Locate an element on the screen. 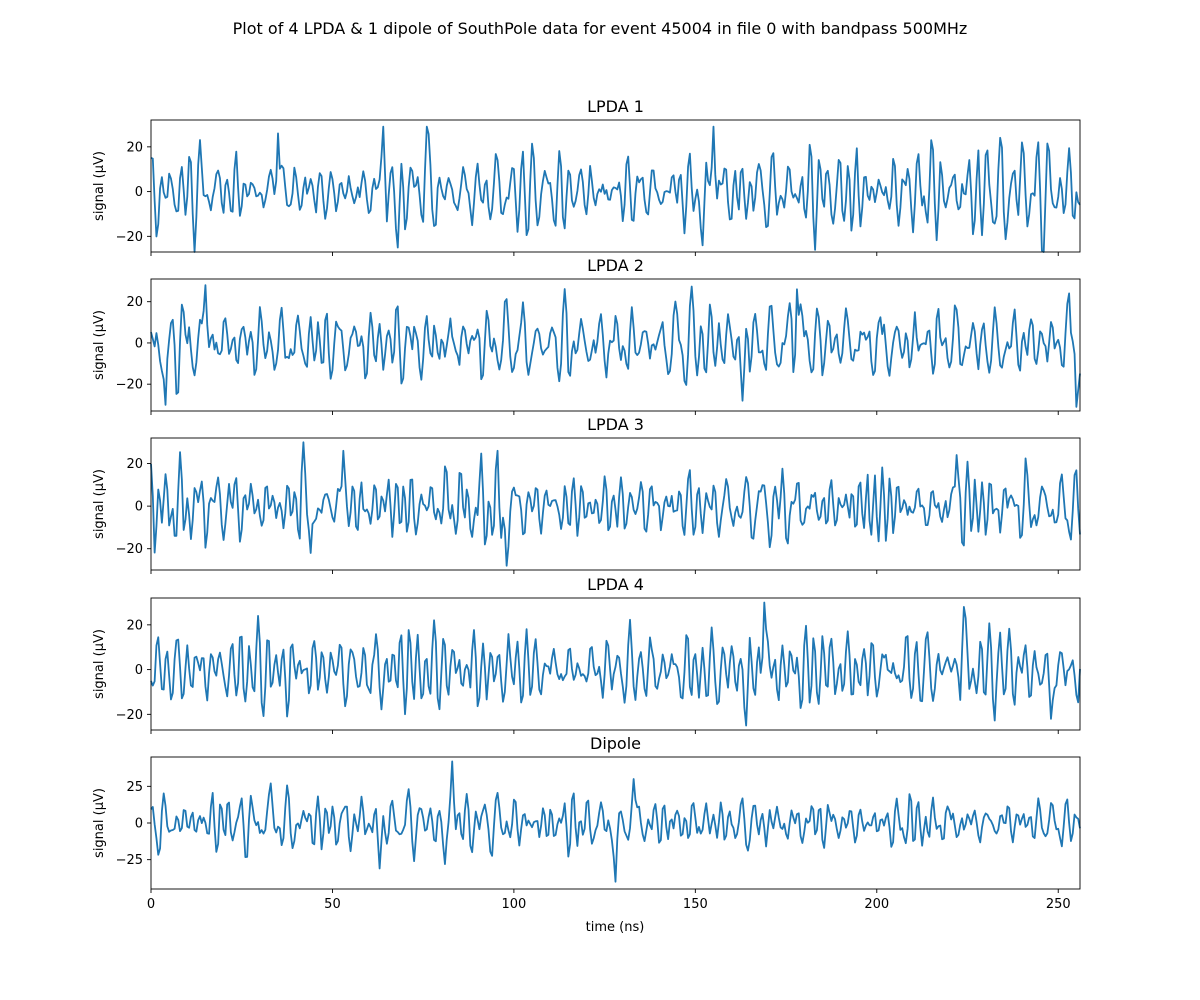 Image resolution: width=1200 pixels, height=1000 pixels. subplot-title: LPDA 4 is located at coordinates (615, 584).